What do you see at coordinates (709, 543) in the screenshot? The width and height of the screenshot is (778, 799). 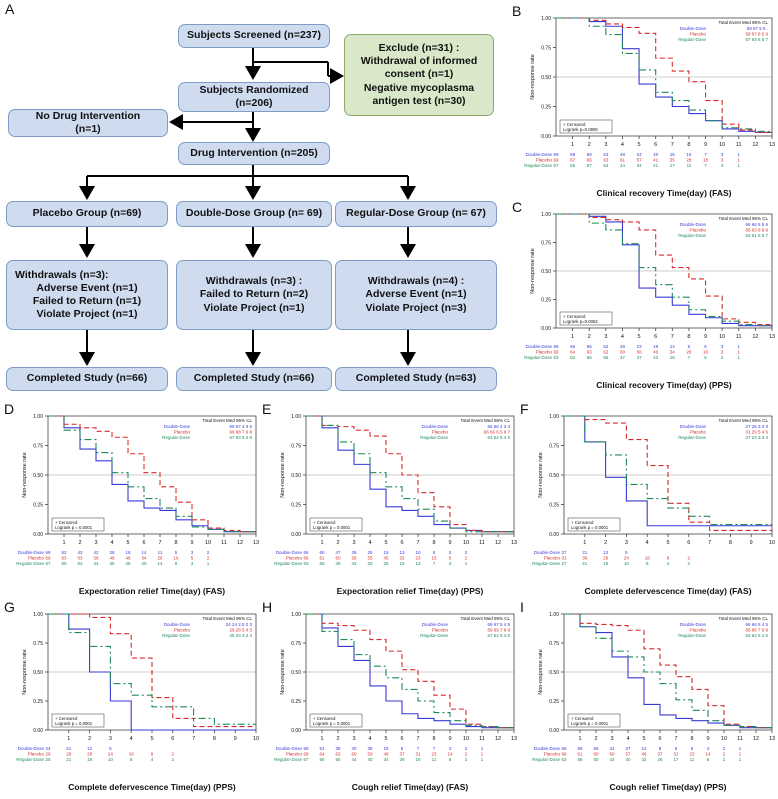 I see `x-tick-label: 7` at bounding box center [709, 543].